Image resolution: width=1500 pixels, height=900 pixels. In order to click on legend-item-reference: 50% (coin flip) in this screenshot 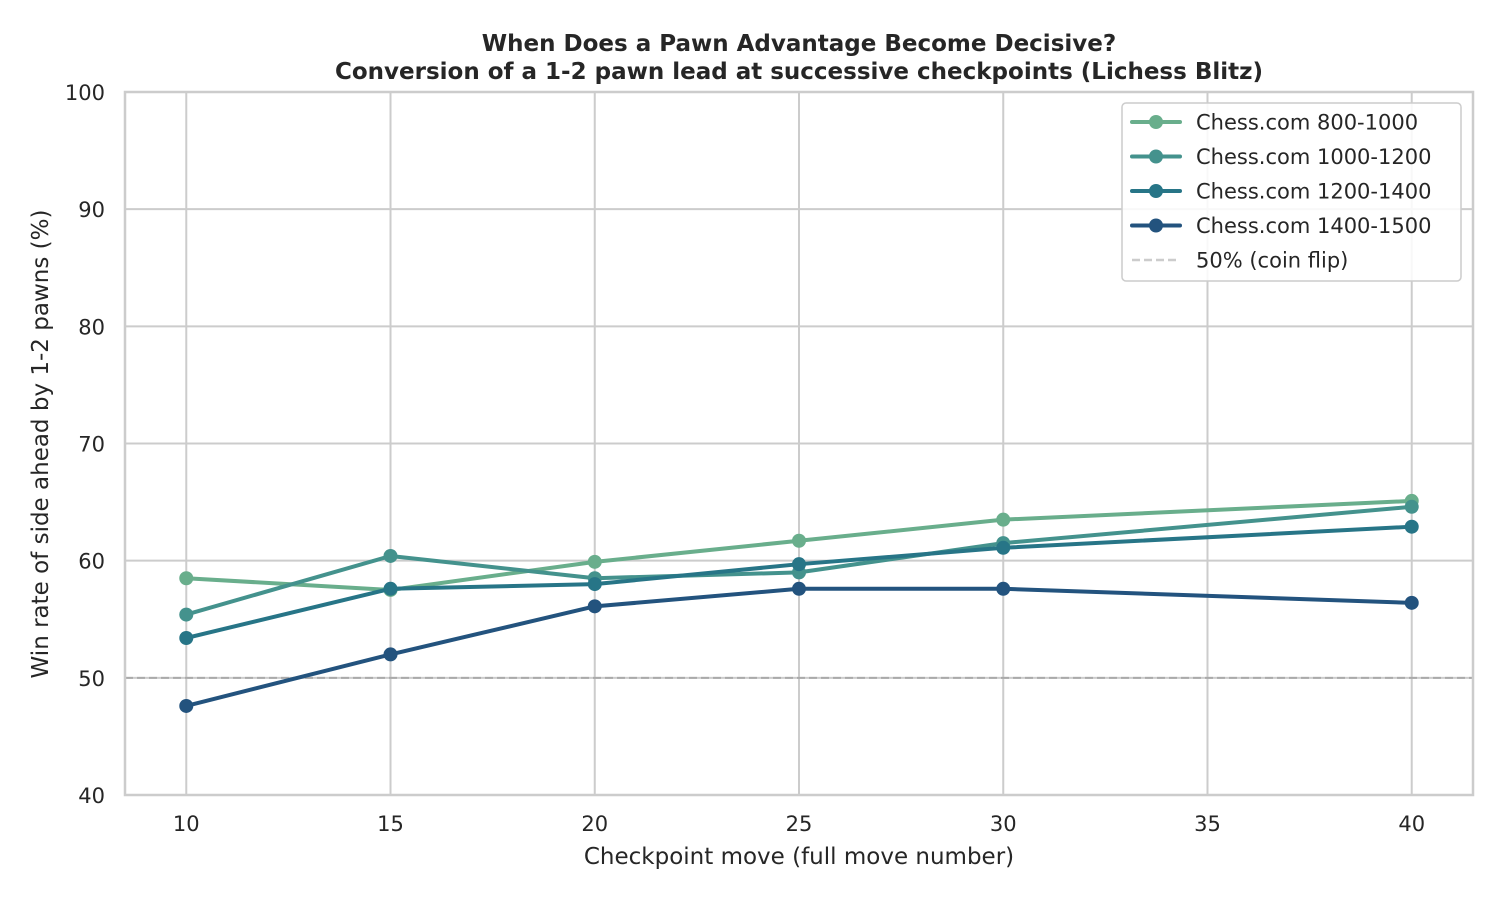, I will do `click(1240, 261)`.